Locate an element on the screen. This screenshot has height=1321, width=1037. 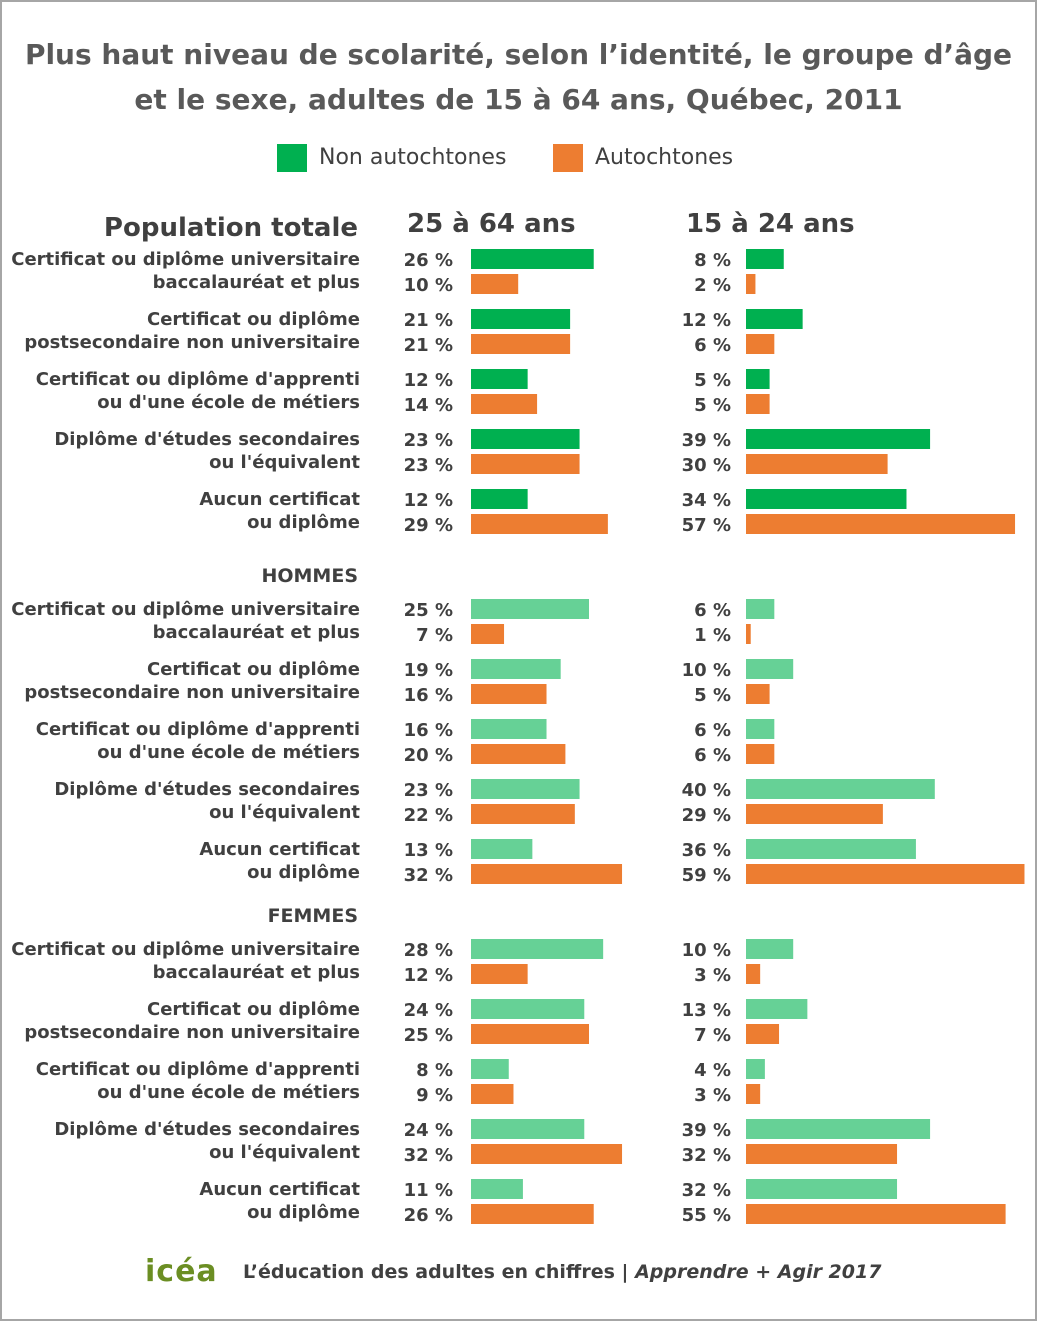
value-label-25-64-non-autochtones: 26 % is located at coordinates (428, 260).